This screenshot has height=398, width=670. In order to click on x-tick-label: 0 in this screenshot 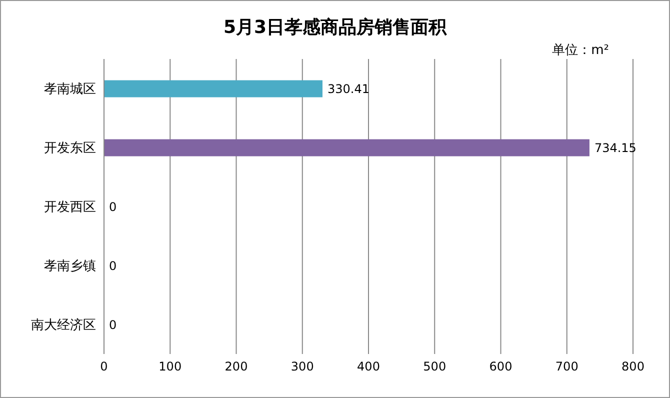, I will do `click(104, 367)`.